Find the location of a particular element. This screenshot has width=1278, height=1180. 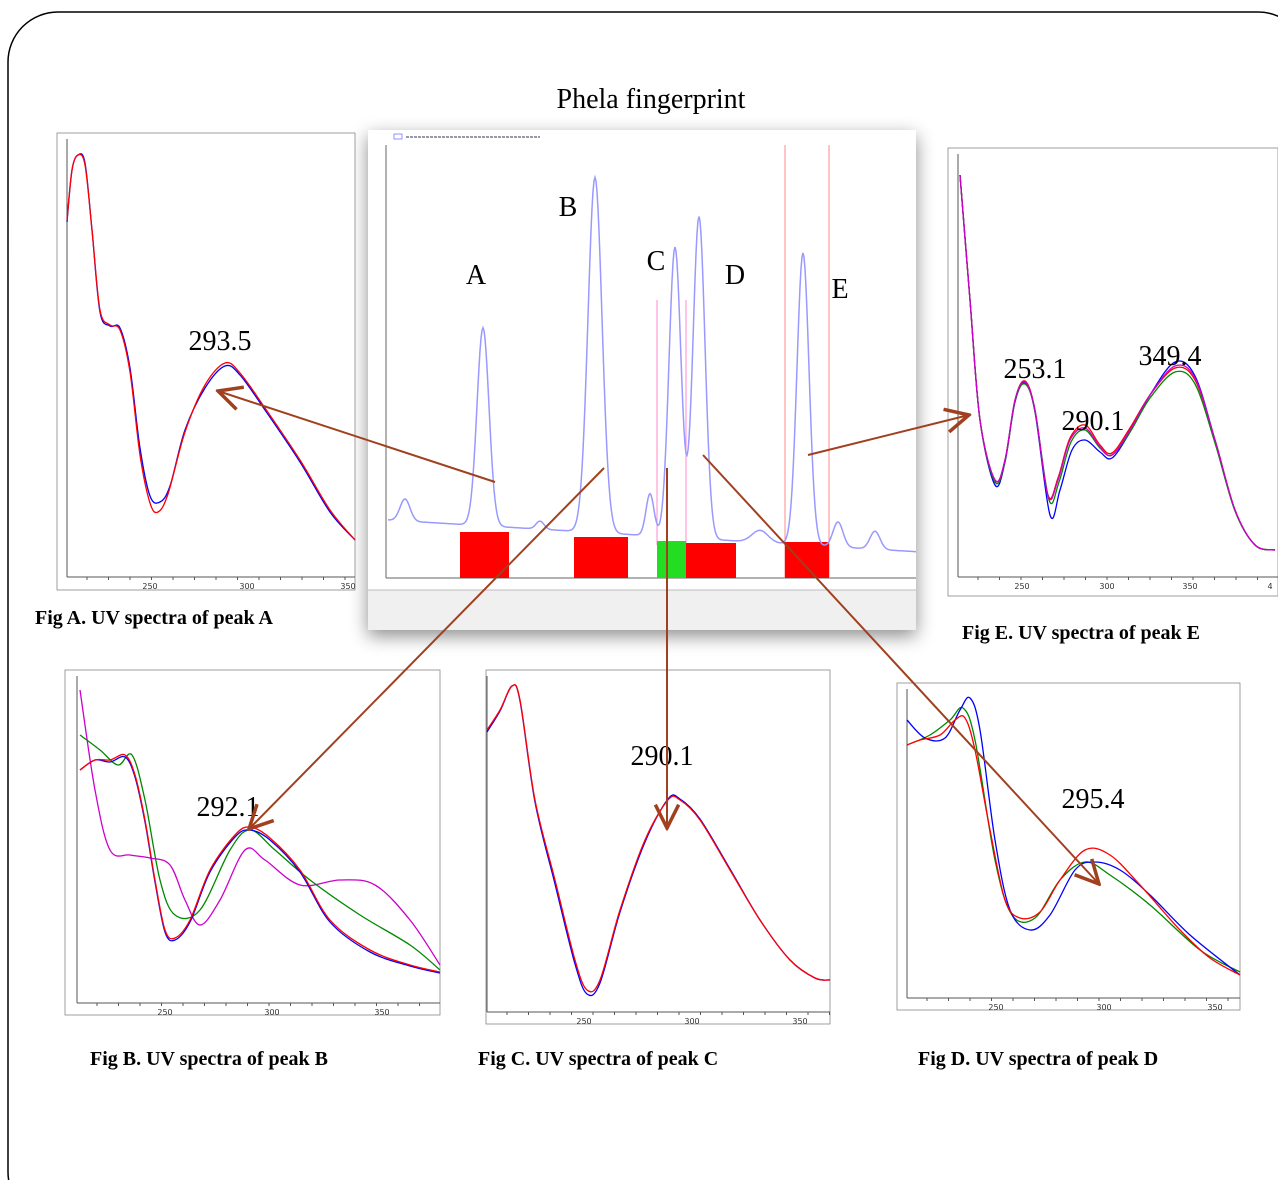

caption: Fig B. UV spectra of peak B is located at coordinates (209, 1059).